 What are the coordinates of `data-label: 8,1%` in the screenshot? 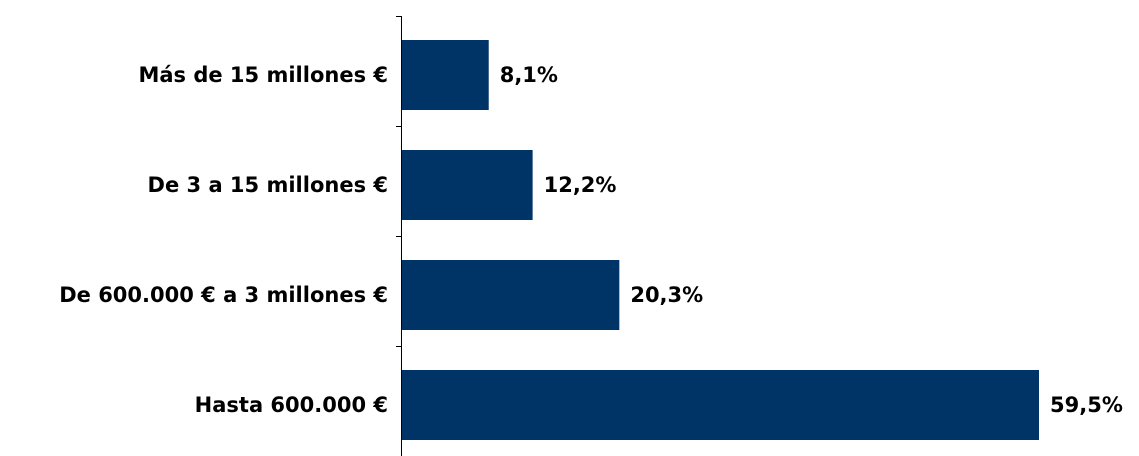 It's located at (529, 75).